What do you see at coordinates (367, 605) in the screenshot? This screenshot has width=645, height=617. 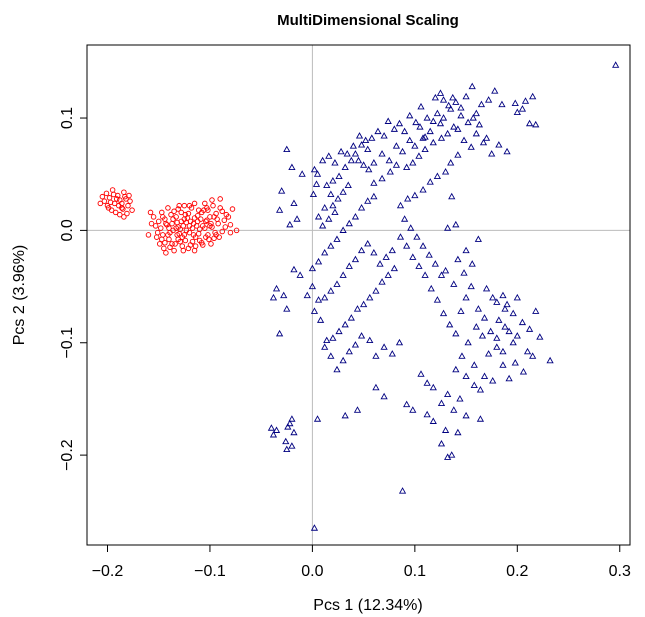 I see `x-axis-label: Pcs 1 (12.34%)` at bounding box center [367, 605].